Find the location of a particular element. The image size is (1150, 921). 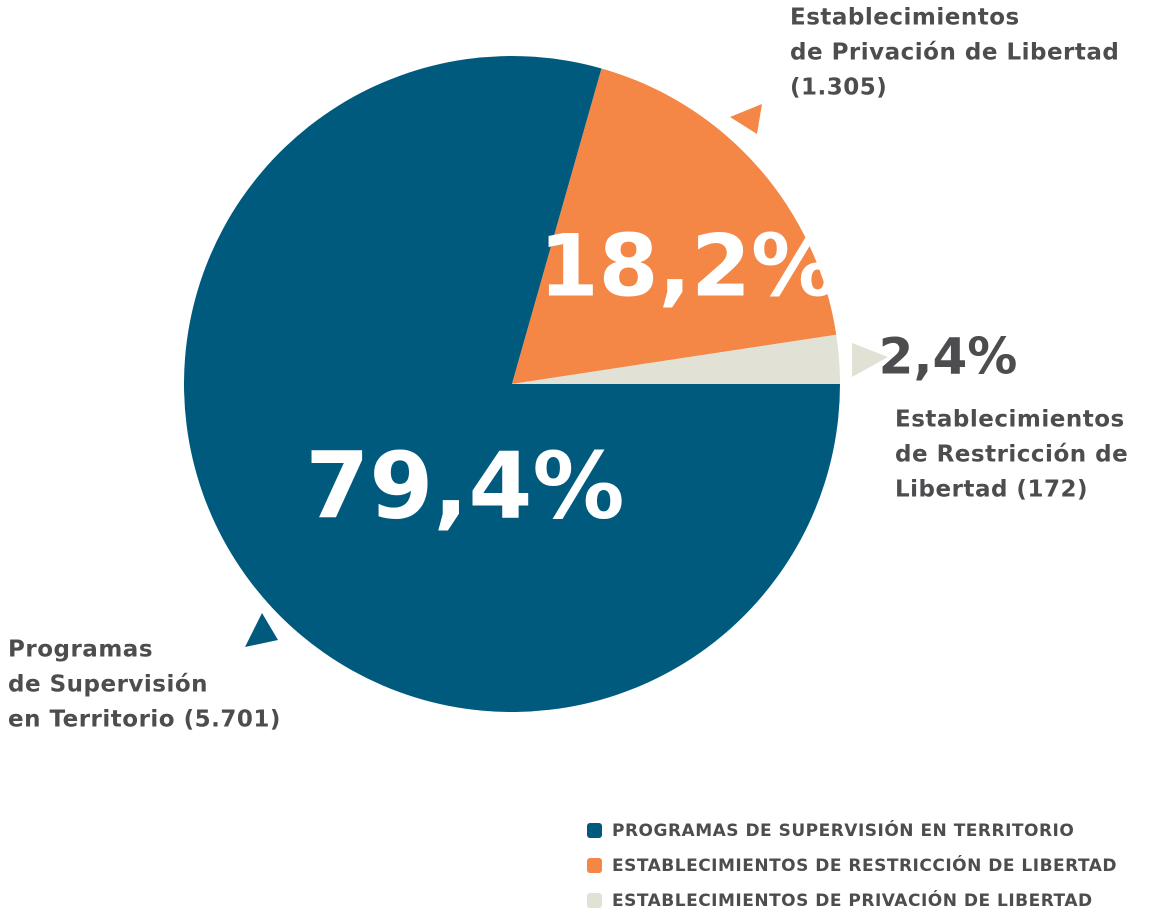

legend-label: PROGRAMAS DE SUPERVISIÓN EN TERRITORIO is located at coordinates (843, 830).